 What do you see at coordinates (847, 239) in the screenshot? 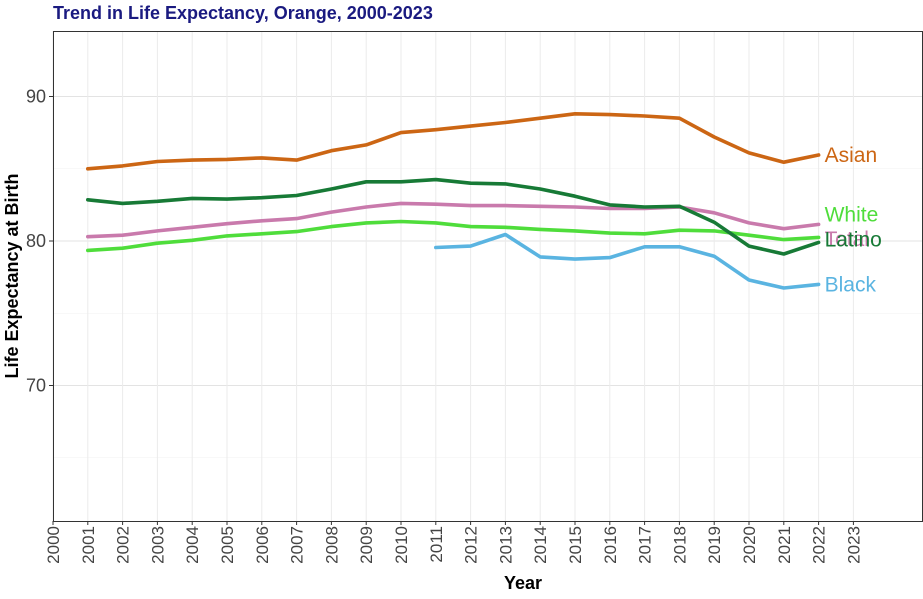
I see `series-label-total: Total` at bounding box center [847, 239].